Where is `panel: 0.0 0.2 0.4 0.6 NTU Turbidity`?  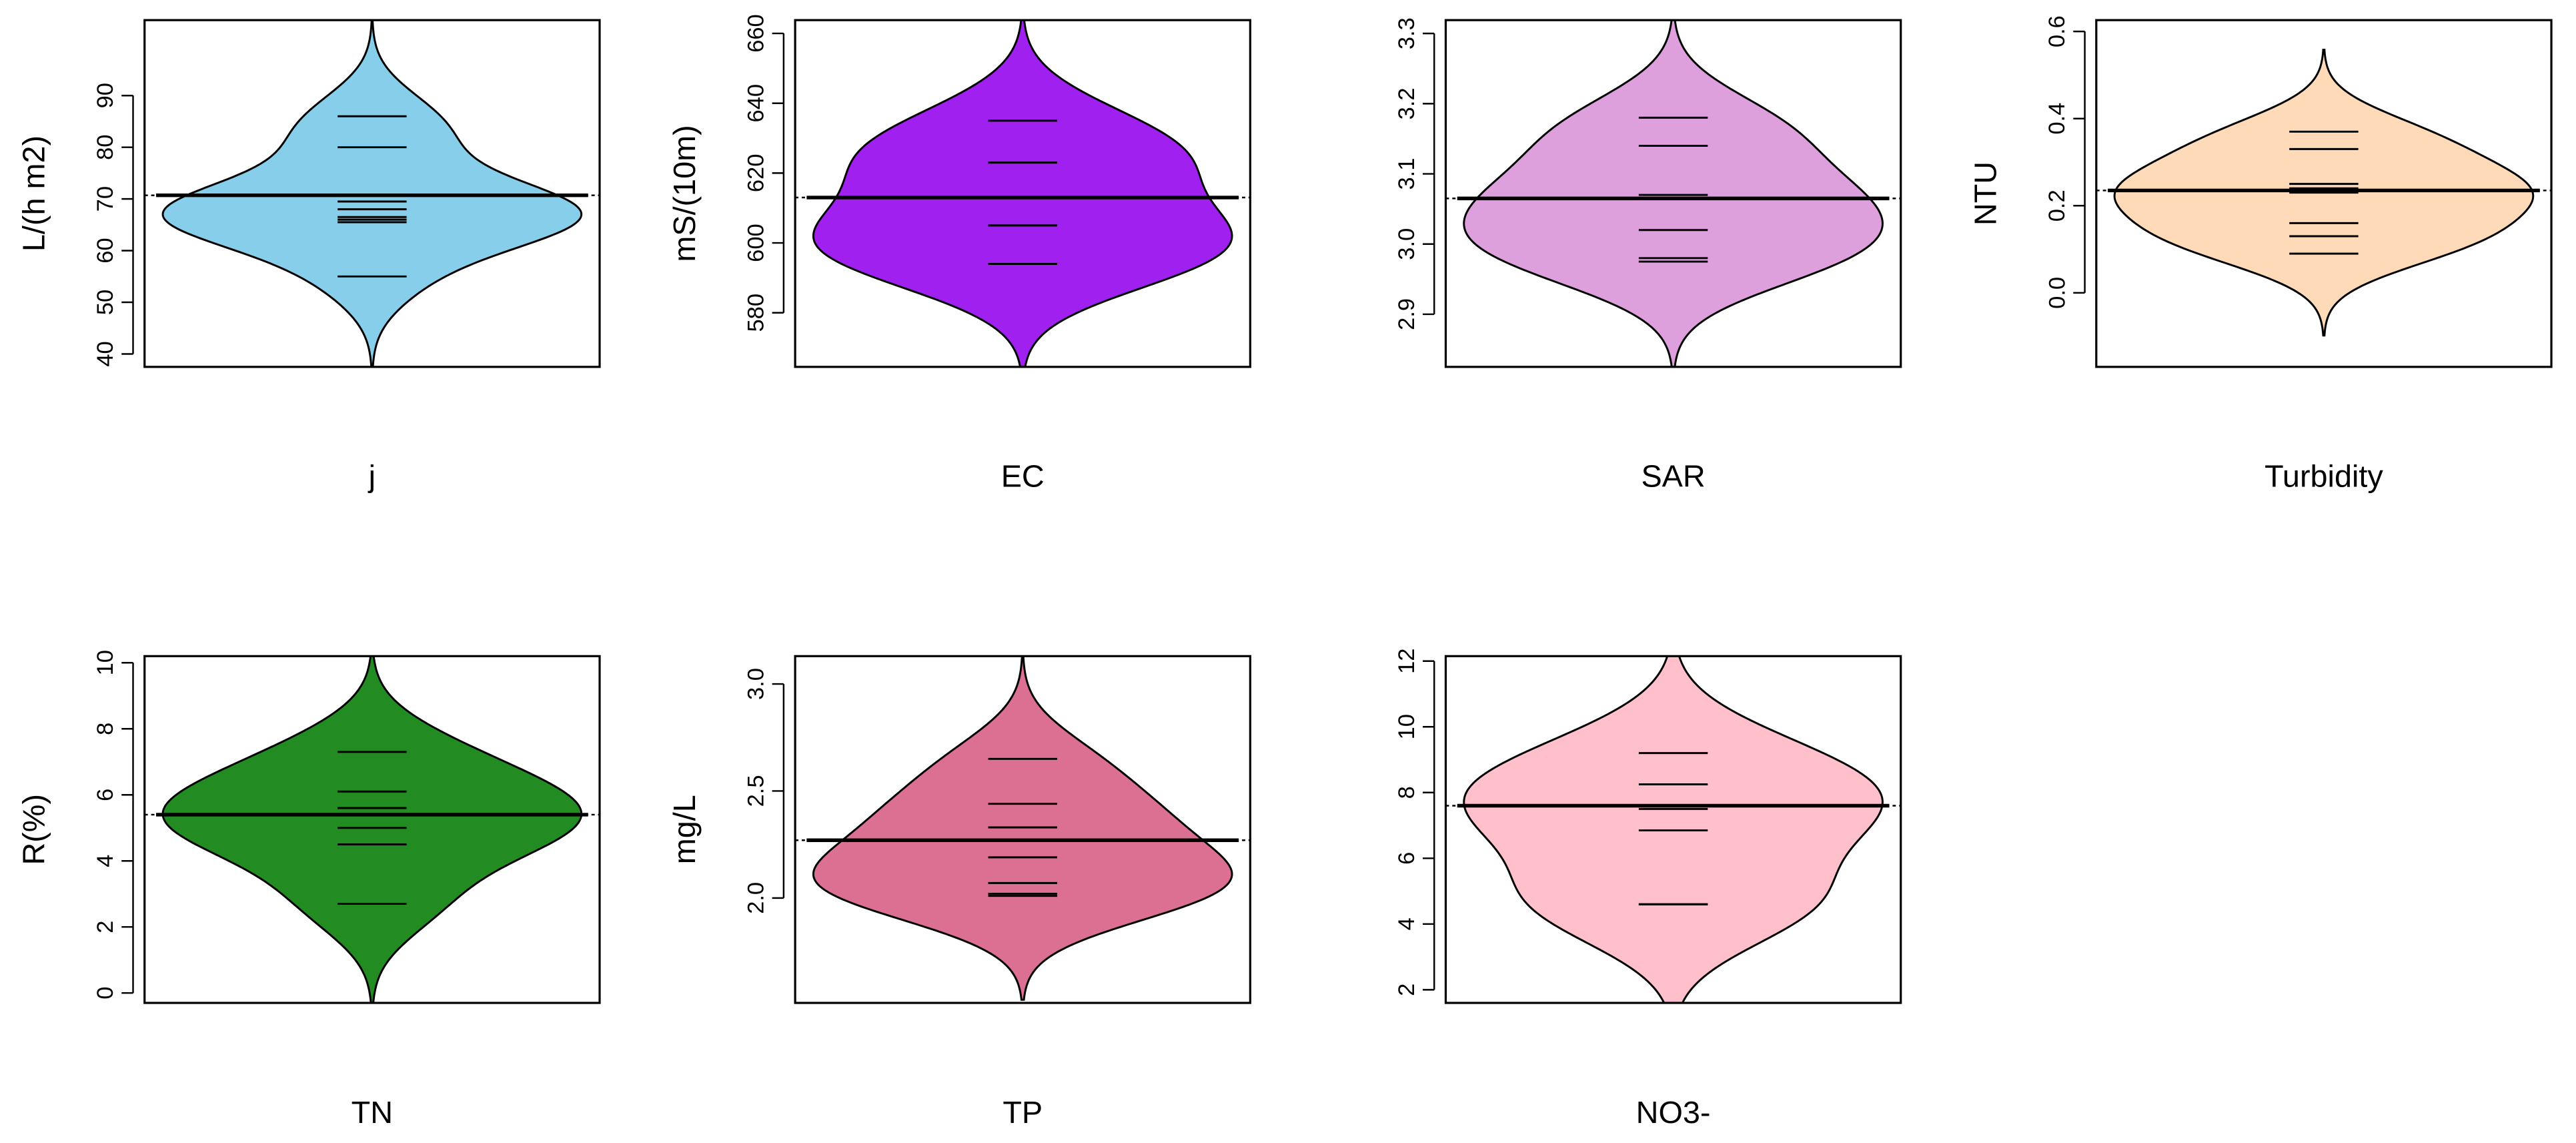 panel: 0.0 0.2 0.4 0.6 NTU Turbidity is located at coordinates (2260, 254).